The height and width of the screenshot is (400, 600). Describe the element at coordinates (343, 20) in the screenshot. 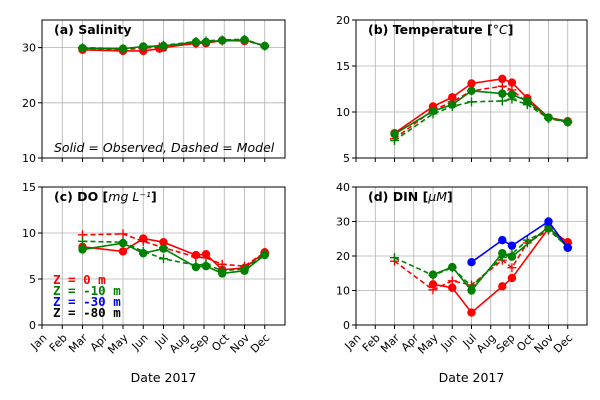

I see `y-tick-label: 20` at that location.